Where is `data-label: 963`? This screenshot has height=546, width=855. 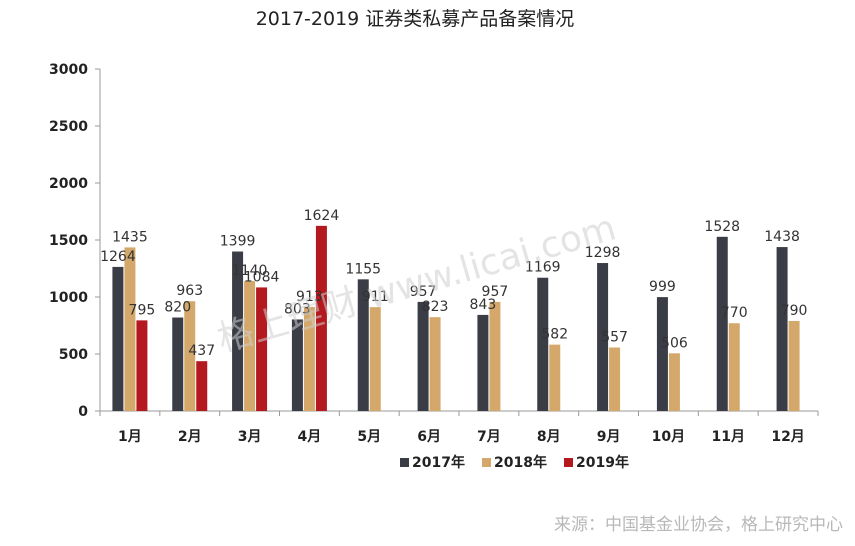
data-label: 963 is located at coordinates (189, 291).